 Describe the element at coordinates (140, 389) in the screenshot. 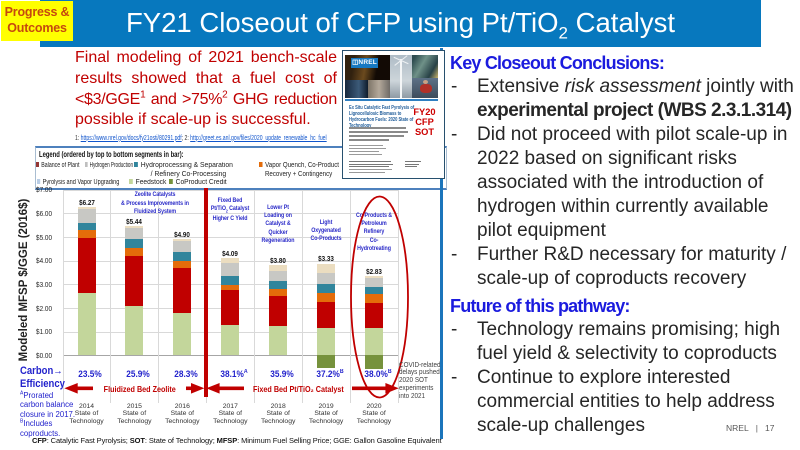

I see `svg-text: Fluidized Bed Zeolite` at that location.